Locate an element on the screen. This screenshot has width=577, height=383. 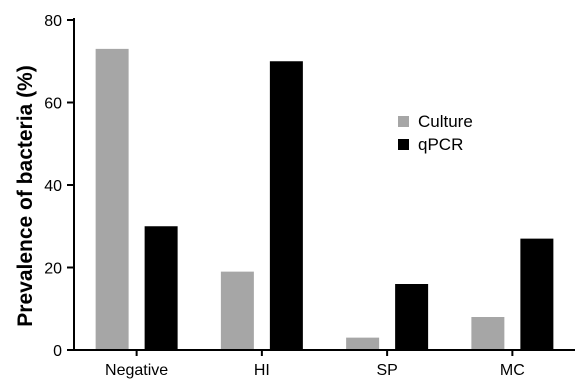
x-tick-label: HI is located at coordinates (262, 370).